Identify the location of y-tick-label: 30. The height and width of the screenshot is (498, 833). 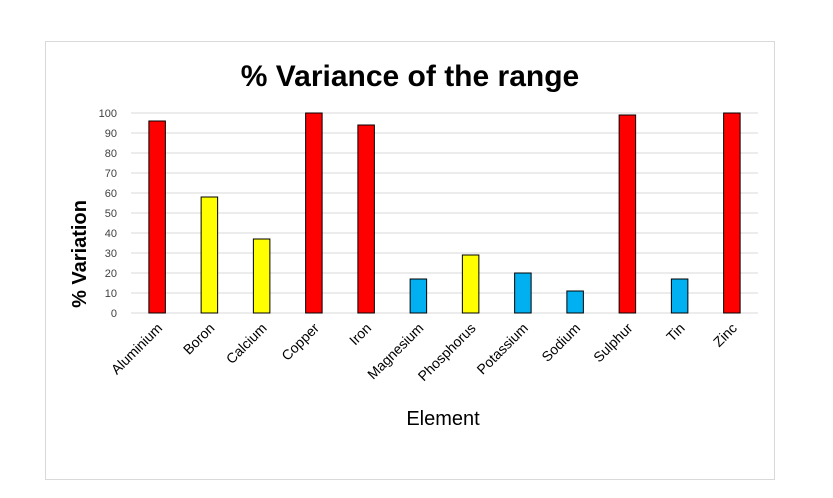
(111, 254).